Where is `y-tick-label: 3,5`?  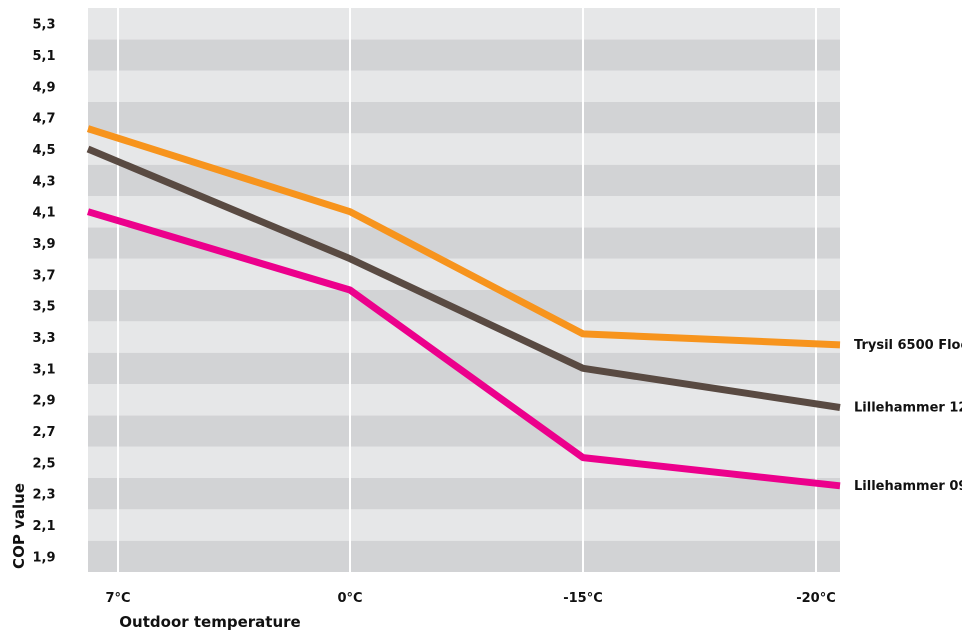 y-tick-label: 3,5 is located at coordinates (43, 307).